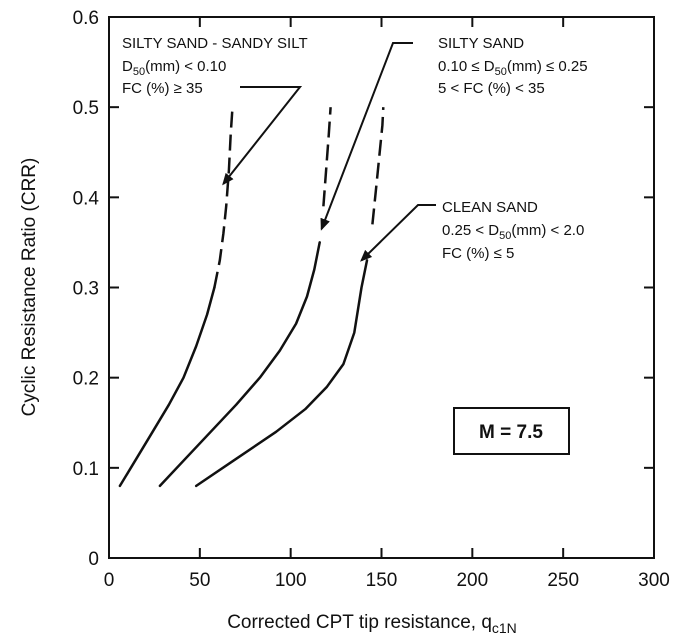 The height and width of the screenshot is (641, 690). Describe the element at coordinates (199, 580) in the screenshot. I see `x-tick-label: 50` at that location.